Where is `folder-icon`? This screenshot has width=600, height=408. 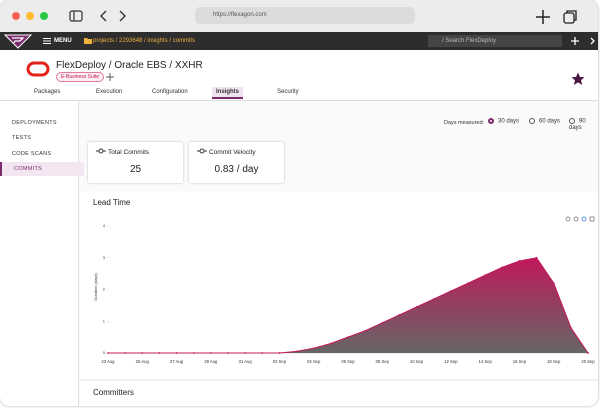
folder-icon is located at coordinates (88, 41).